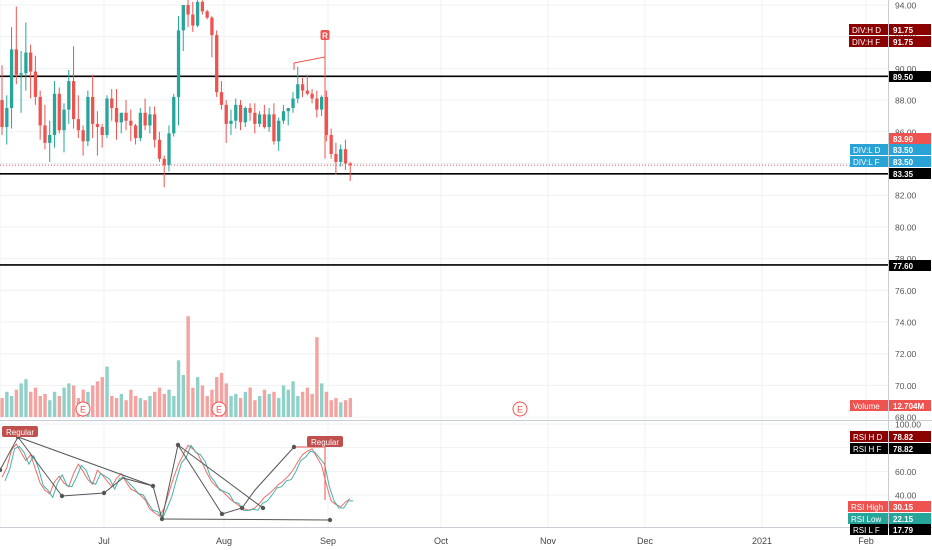 This screenshot has height=550, width=932. Describe the element at coordinates (177, 474) in the screenshot. I see `rsi-pane: Regular Regular` at that location.